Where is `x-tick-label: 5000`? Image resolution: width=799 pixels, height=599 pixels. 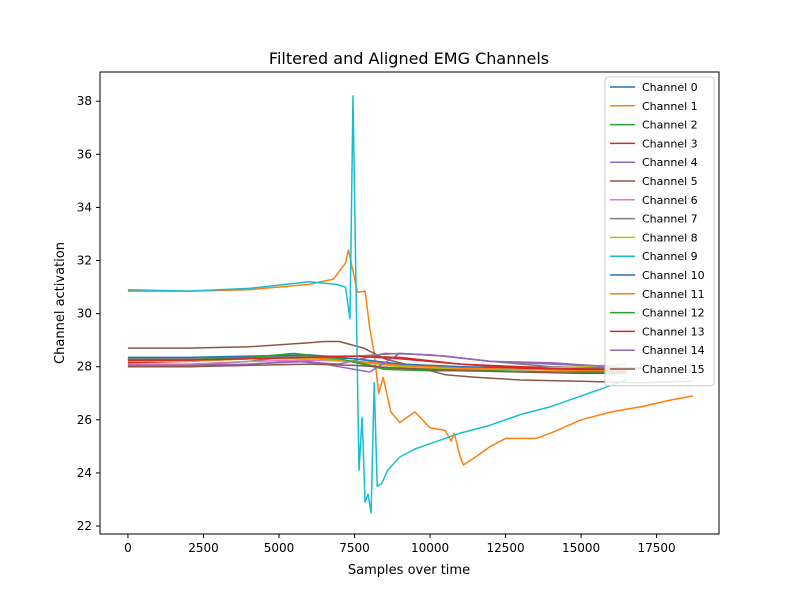 x-tick-label: 5000 is located at coordinates (279, 548).